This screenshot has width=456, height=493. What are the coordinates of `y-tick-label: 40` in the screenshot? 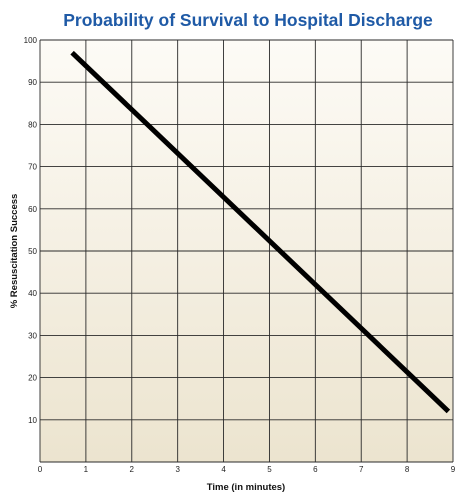 It's located at (32, 293).